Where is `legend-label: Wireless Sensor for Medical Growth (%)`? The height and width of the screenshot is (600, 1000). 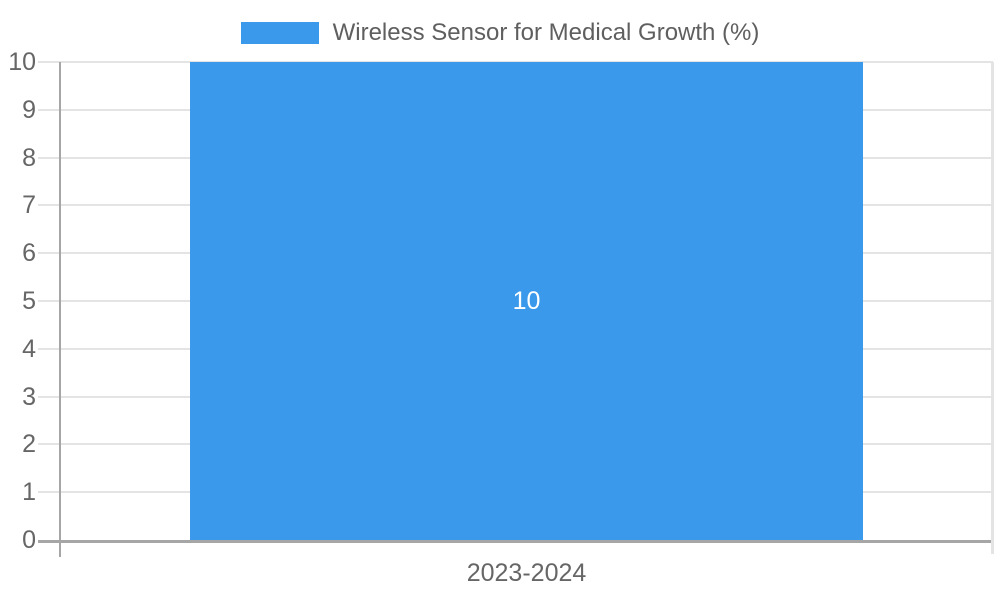 legend-label: Wireless Sensor for Medical Growth (%) is located at coordinates (546, 32).